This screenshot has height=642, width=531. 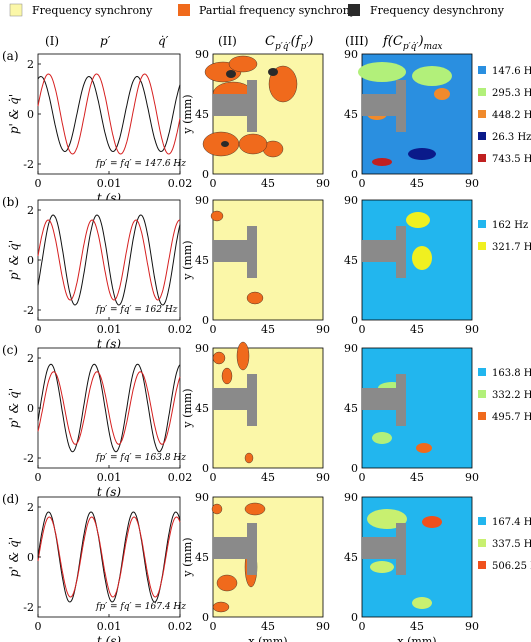 I want to click on x-tick-label: 0.02, so click(x=180, y=626).